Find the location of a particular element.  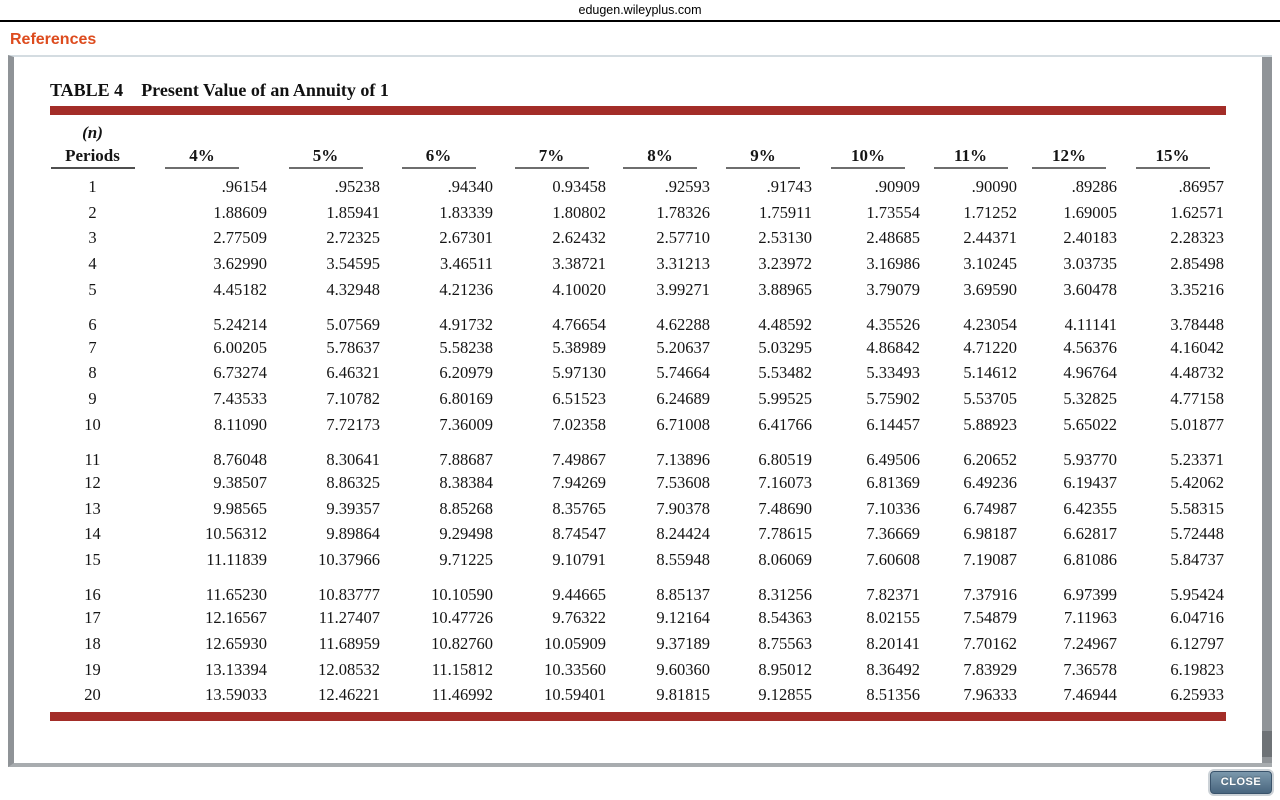

references-link: References is located at coordinates (53, 39).